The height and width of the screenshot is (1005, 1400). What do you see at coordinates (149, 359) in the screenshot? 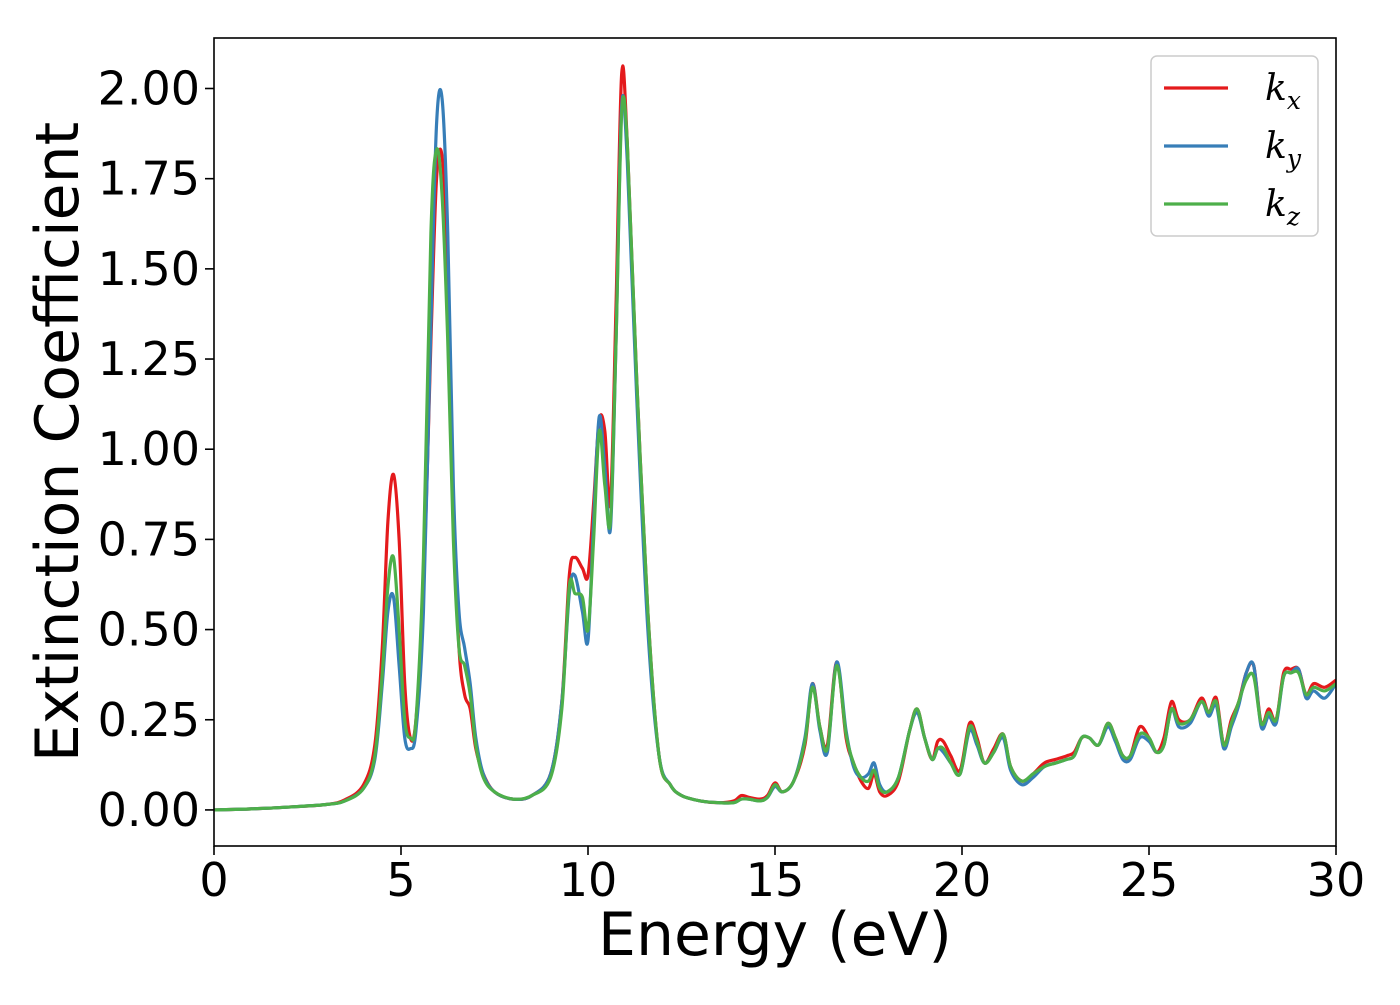
I see `y-tick-label: 1.25` at bounding box center [149, 359].